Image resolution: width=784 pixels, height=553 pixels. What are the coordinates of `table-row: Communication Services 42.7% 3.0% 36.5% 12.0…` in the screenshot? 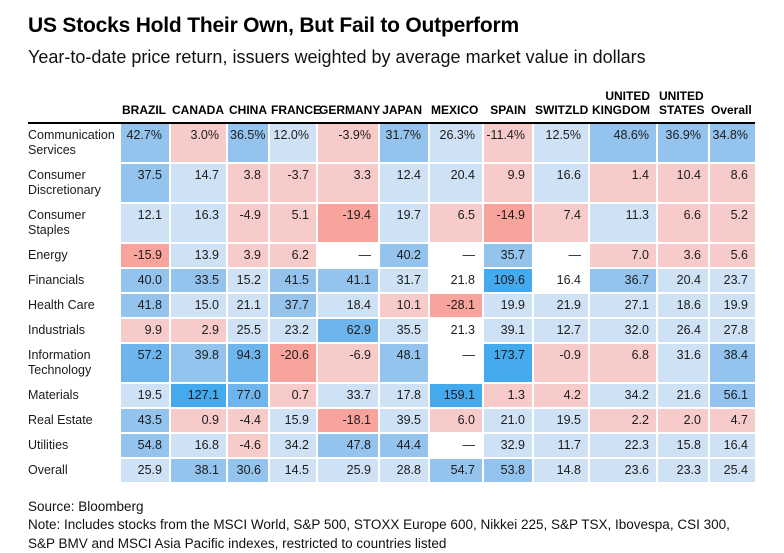 It's located at (391, 142).